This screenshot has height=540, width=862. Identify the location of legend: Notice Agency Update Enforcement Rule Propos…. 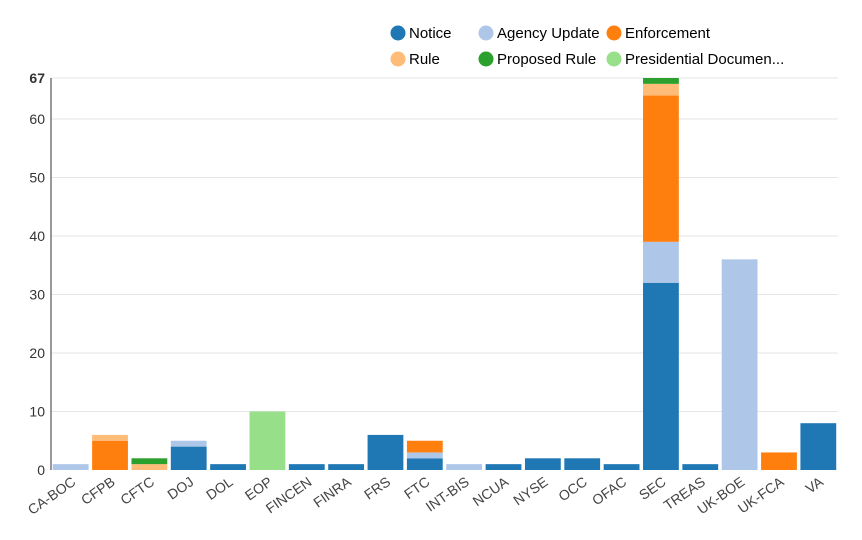
(587, 46).